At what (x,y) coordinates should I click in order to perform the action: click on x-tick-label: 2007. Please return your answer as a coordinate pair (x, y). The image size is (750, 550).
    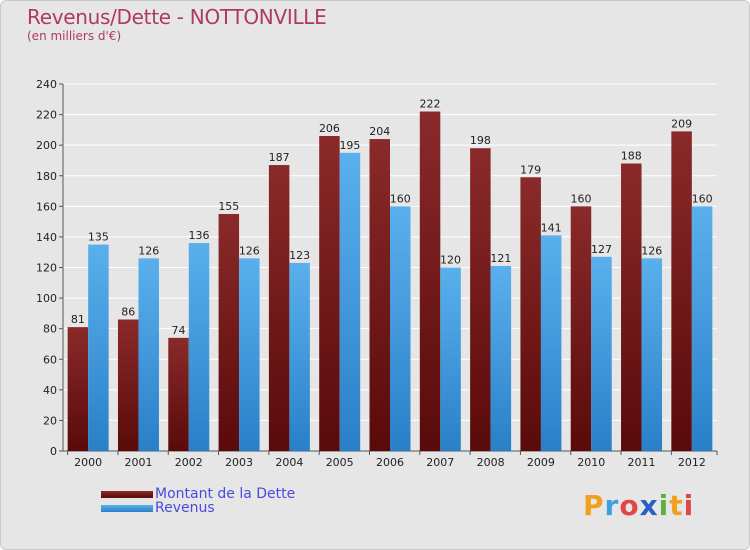
    Looking at the image, I should click on (440, 462).